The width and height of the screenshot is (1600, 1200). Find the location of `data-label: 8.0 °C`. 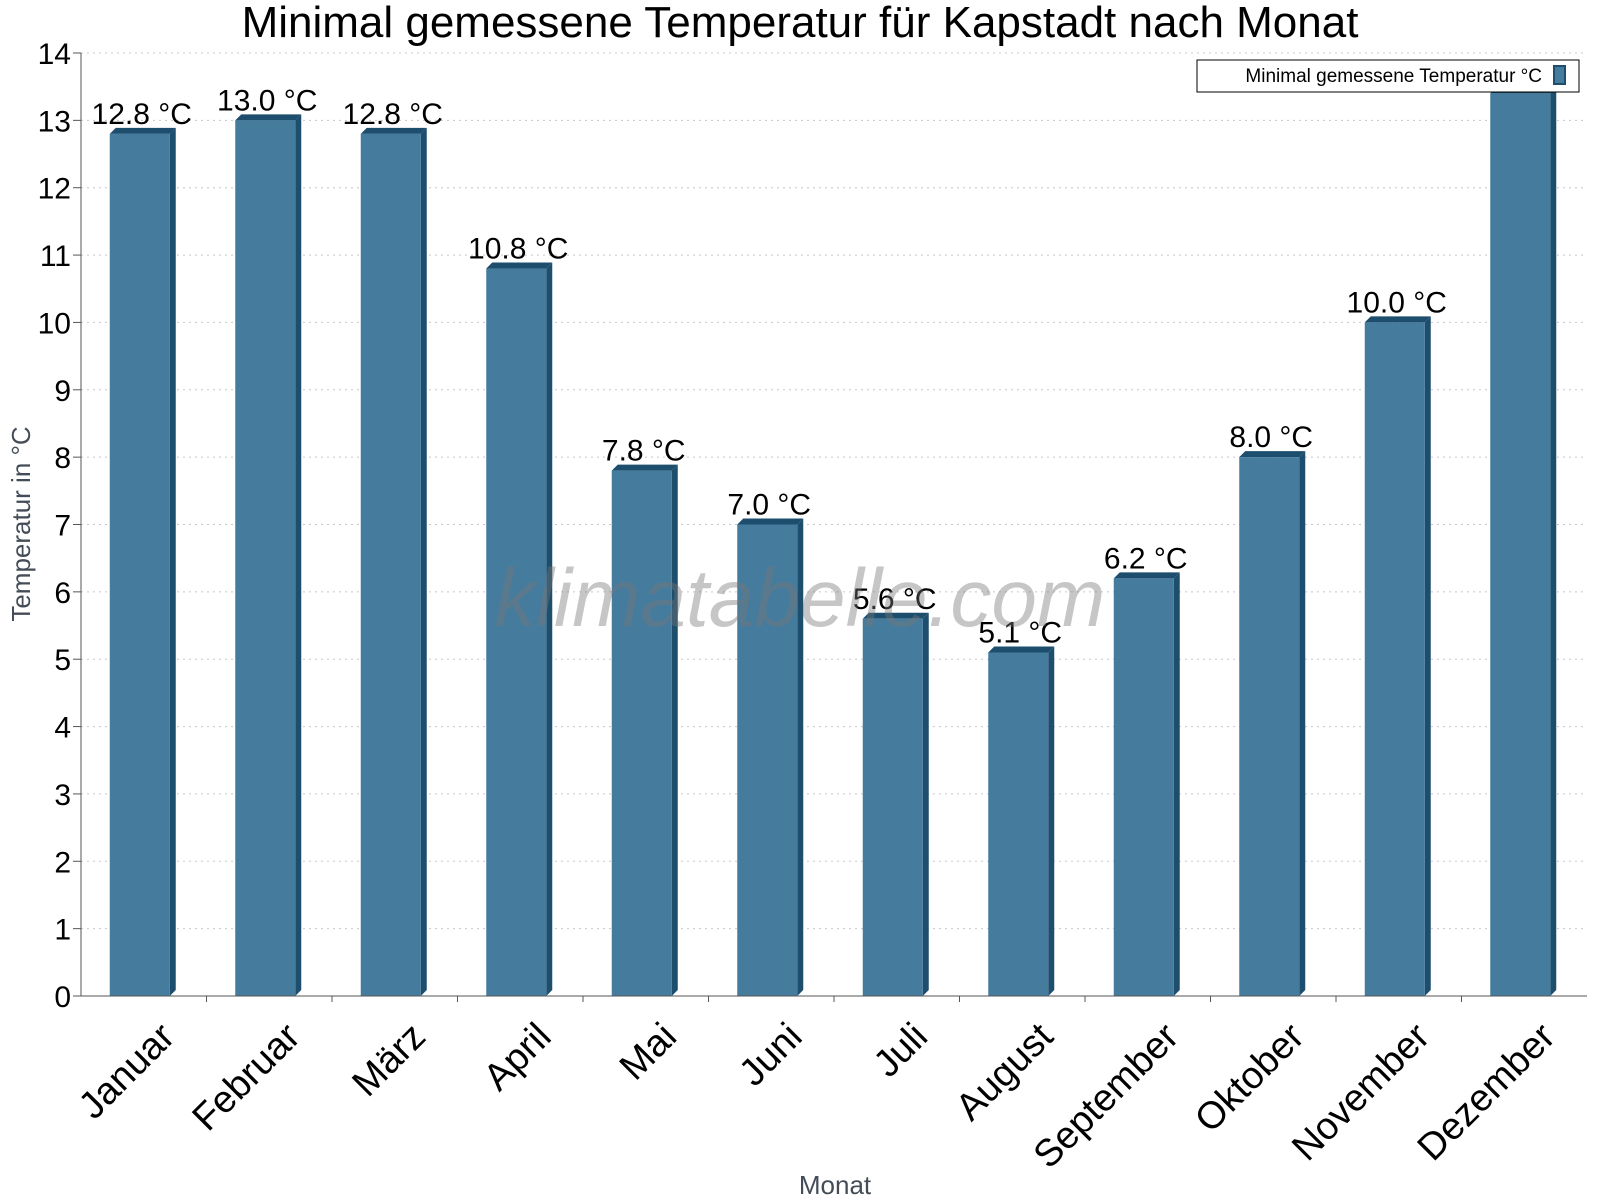

data-label: 8.0 °C is located at coordinates (1271, 437).